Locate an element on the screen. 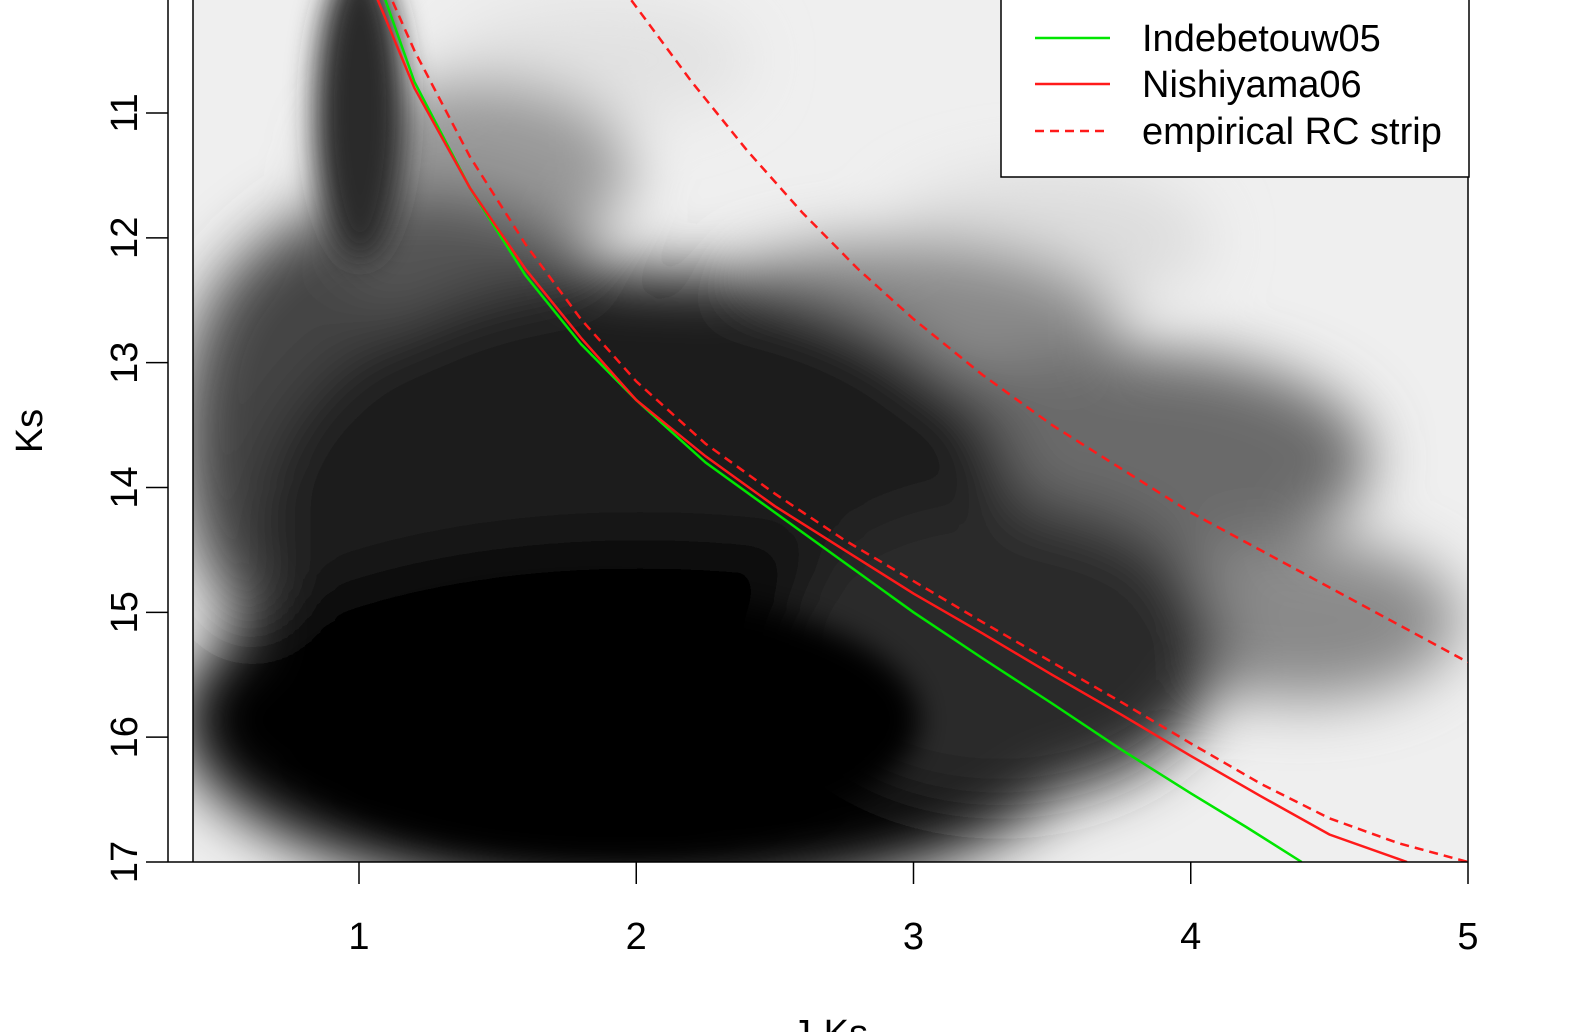 The width and height of the screenshot is (1569, 1032). legend-label-empirical-rc-strip: empirical RC strip is located at coordinates (1292, 132).